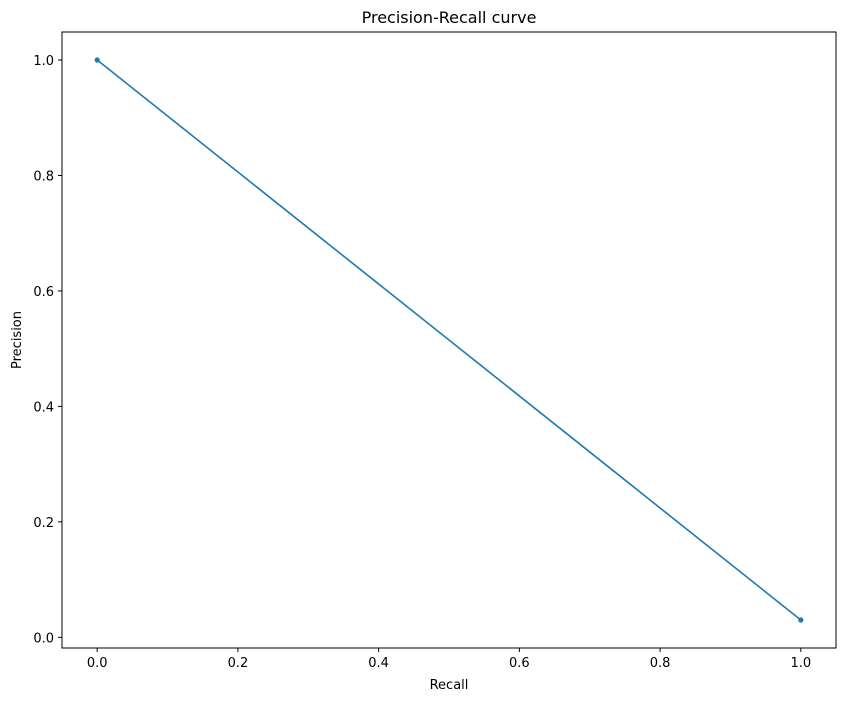 This screenshot has width=846, height=705. Describe the element at coordinates (238, 663) in the screenshot. I see `x-tick-label: 0.2` at that location.